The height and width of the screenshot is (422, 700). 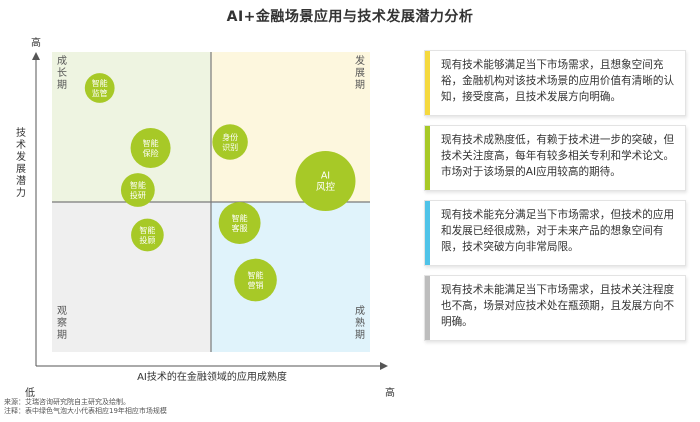 What do you see at coordinates (62, 323) in the screenshot?
I see `quadrant-label-bottom-left: 观察期` at bounding box center [62, 323].